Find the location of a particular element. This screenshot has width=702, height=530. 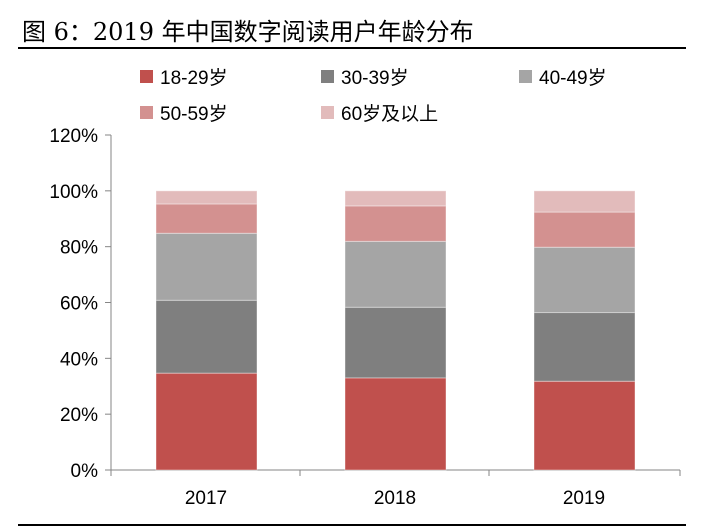

y-tick-label: 20% is located at coordinates (79, 415).